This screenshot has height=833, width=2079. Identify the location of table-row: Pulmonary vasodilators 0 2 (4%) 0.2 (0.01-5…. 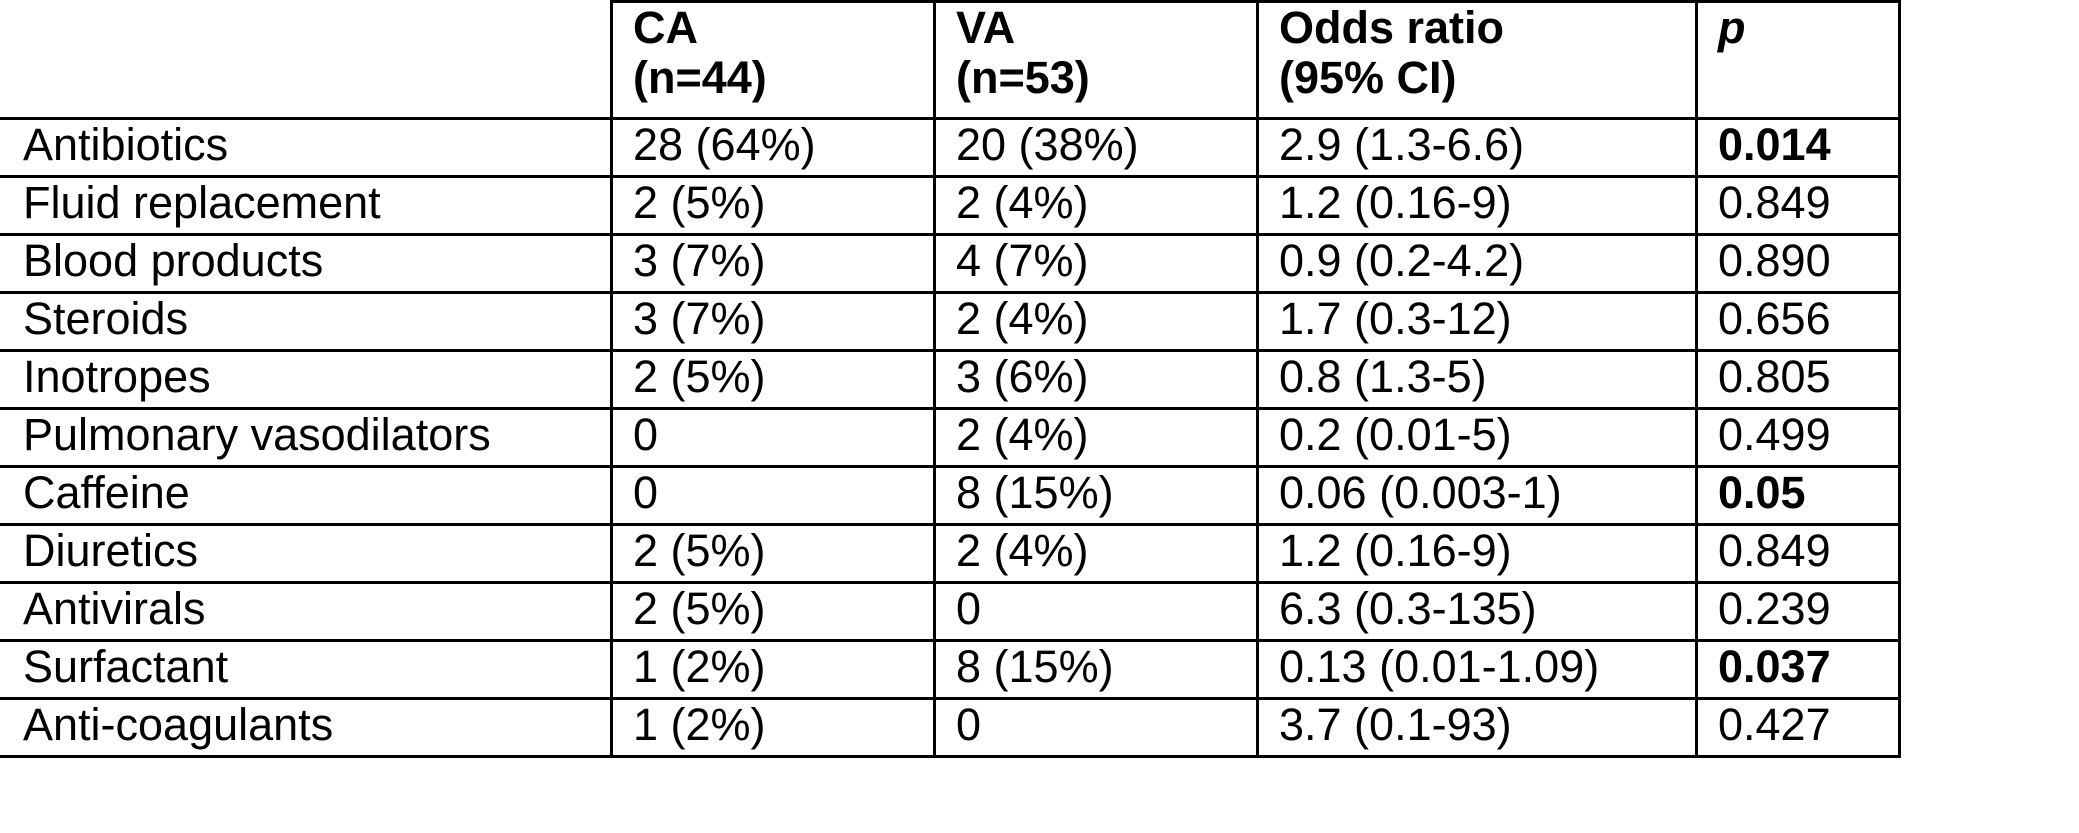
(950, 437).